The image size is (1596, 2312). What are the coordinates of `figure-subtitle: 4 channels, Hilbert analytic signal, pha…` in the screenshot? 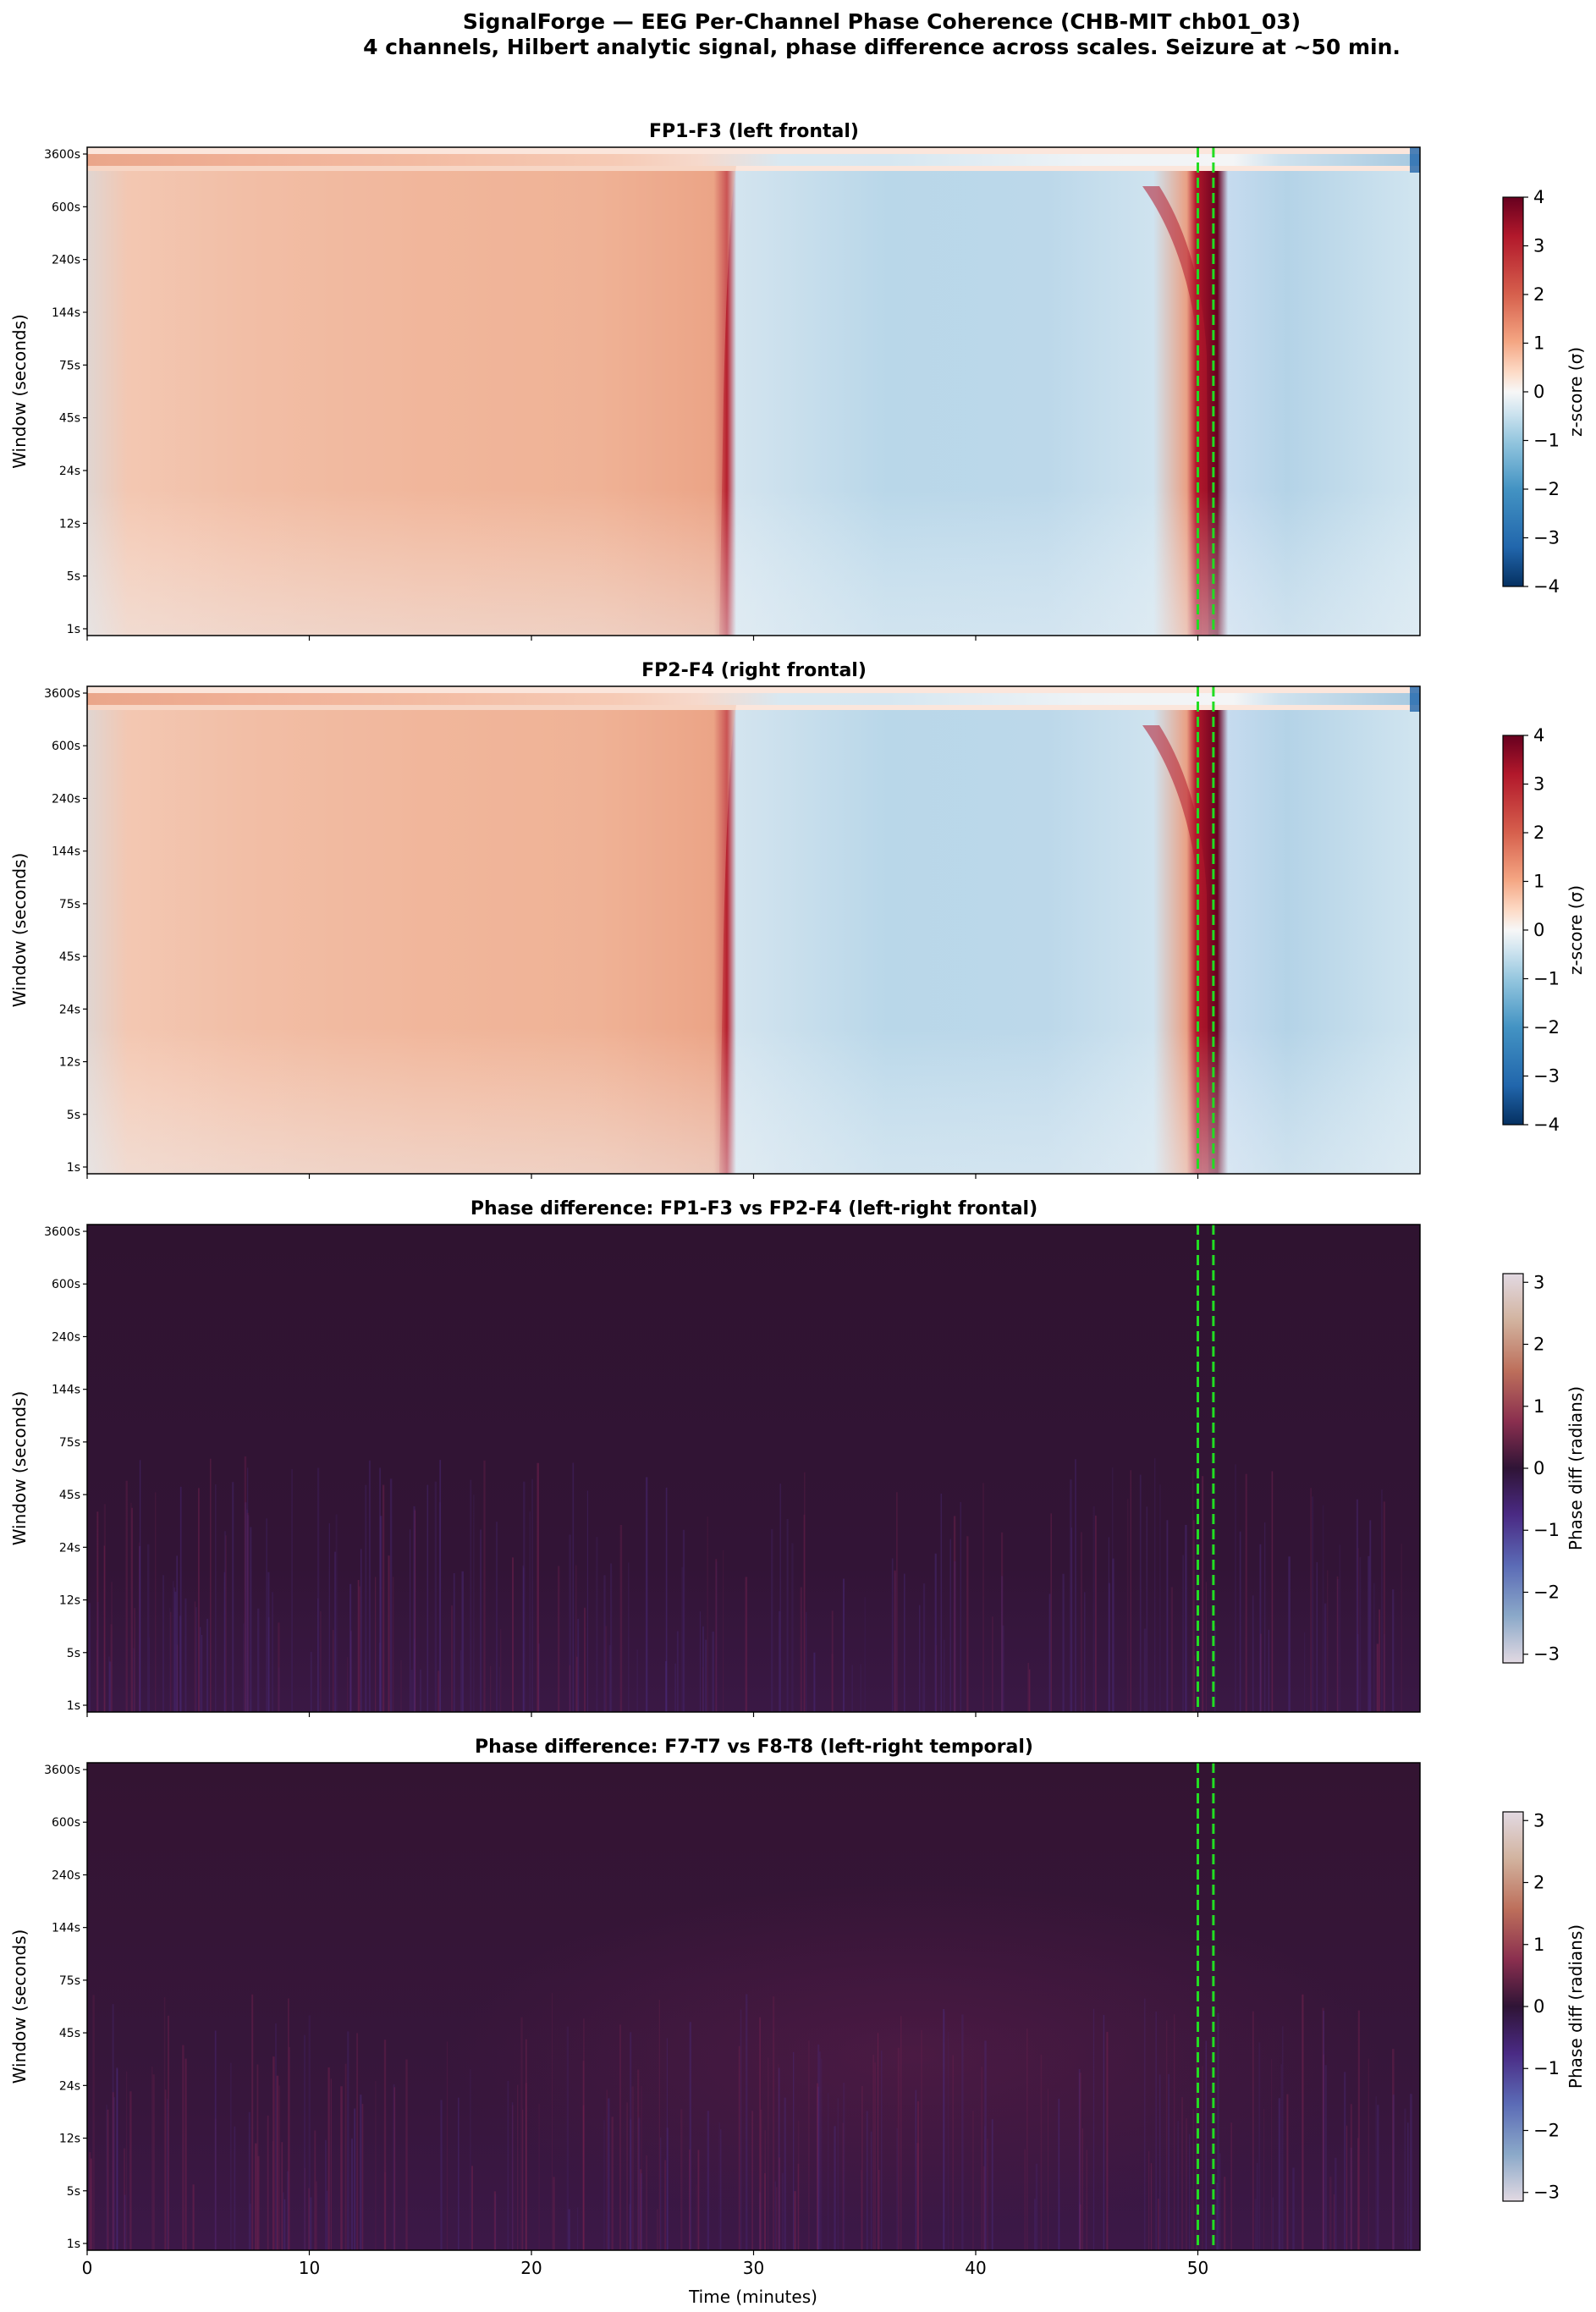 It's located at (882, 47).